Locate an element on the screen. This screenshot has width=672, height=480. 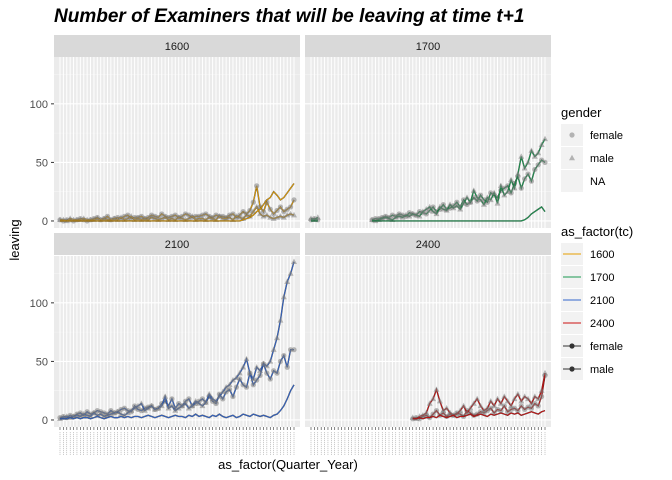
legend-tc-label: 2100 is located at coordinates (602, 301).